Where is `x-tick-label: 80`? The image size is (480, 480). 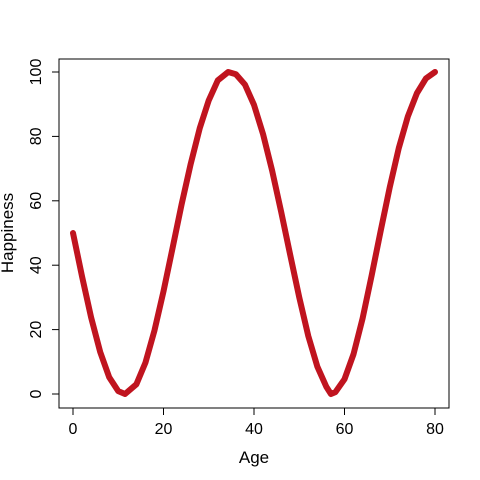 x-tick-label: 80 is located at coordinates (435, 429).